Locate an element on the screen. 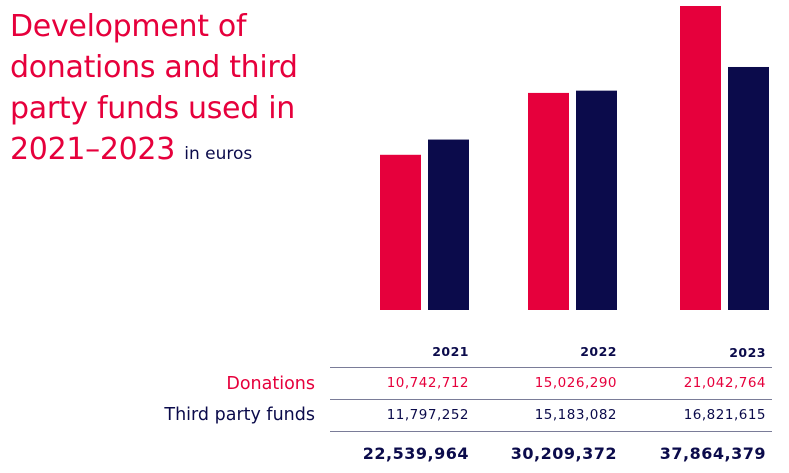 The image size is (789, 473). donations-value: 21,042,764 is located at coordinates (724, 383).